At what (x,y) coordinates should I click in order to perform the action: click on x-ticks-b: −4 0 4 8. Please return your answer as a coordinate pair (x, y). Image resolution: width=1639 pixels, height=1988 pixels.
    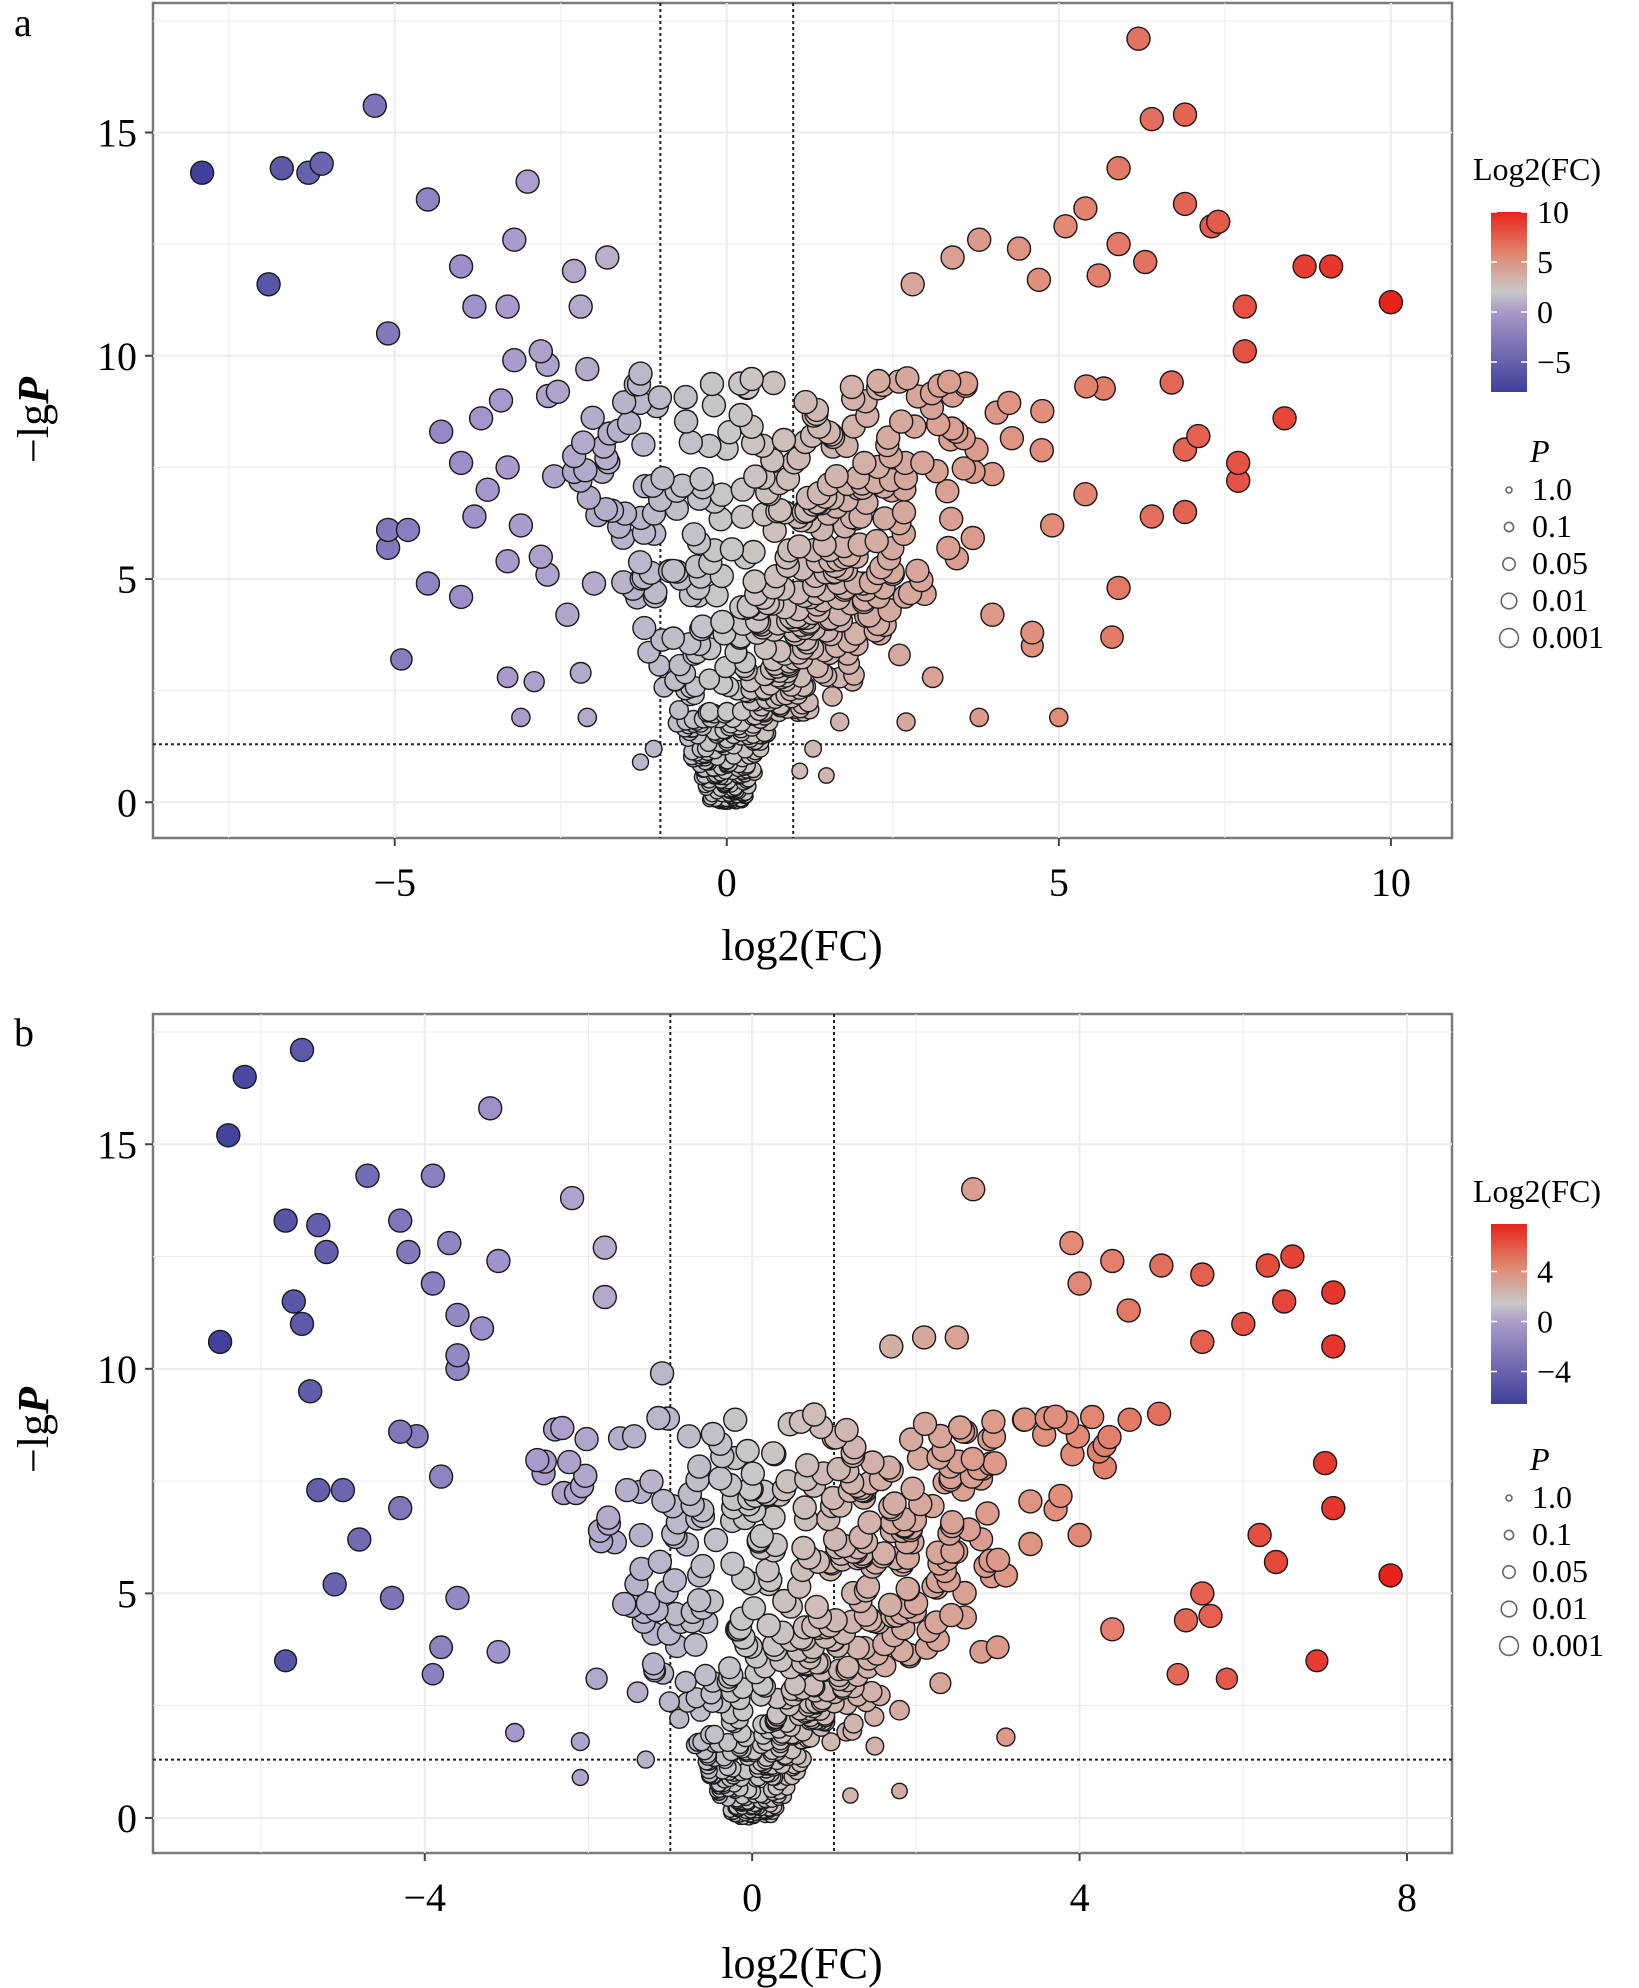
    Looking at the image, I should click on (910, 1886).